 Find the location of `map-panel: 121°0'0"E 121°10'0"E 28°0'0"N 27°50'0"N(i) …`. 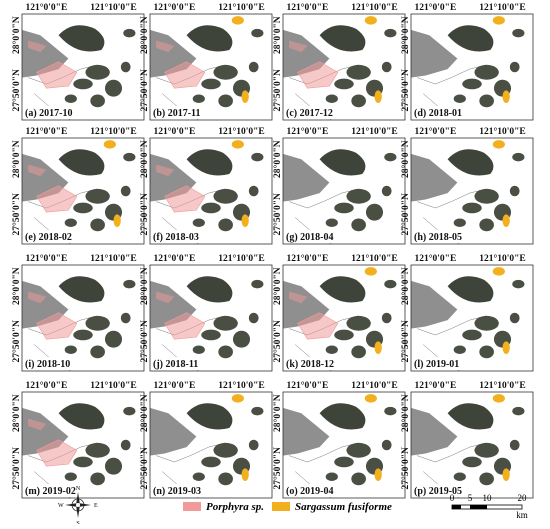

map-panel: 121°0'0"E 121°10'0"E 28°0'0"N 27°50'0"N(i) … is located at coordinates (78, 312).